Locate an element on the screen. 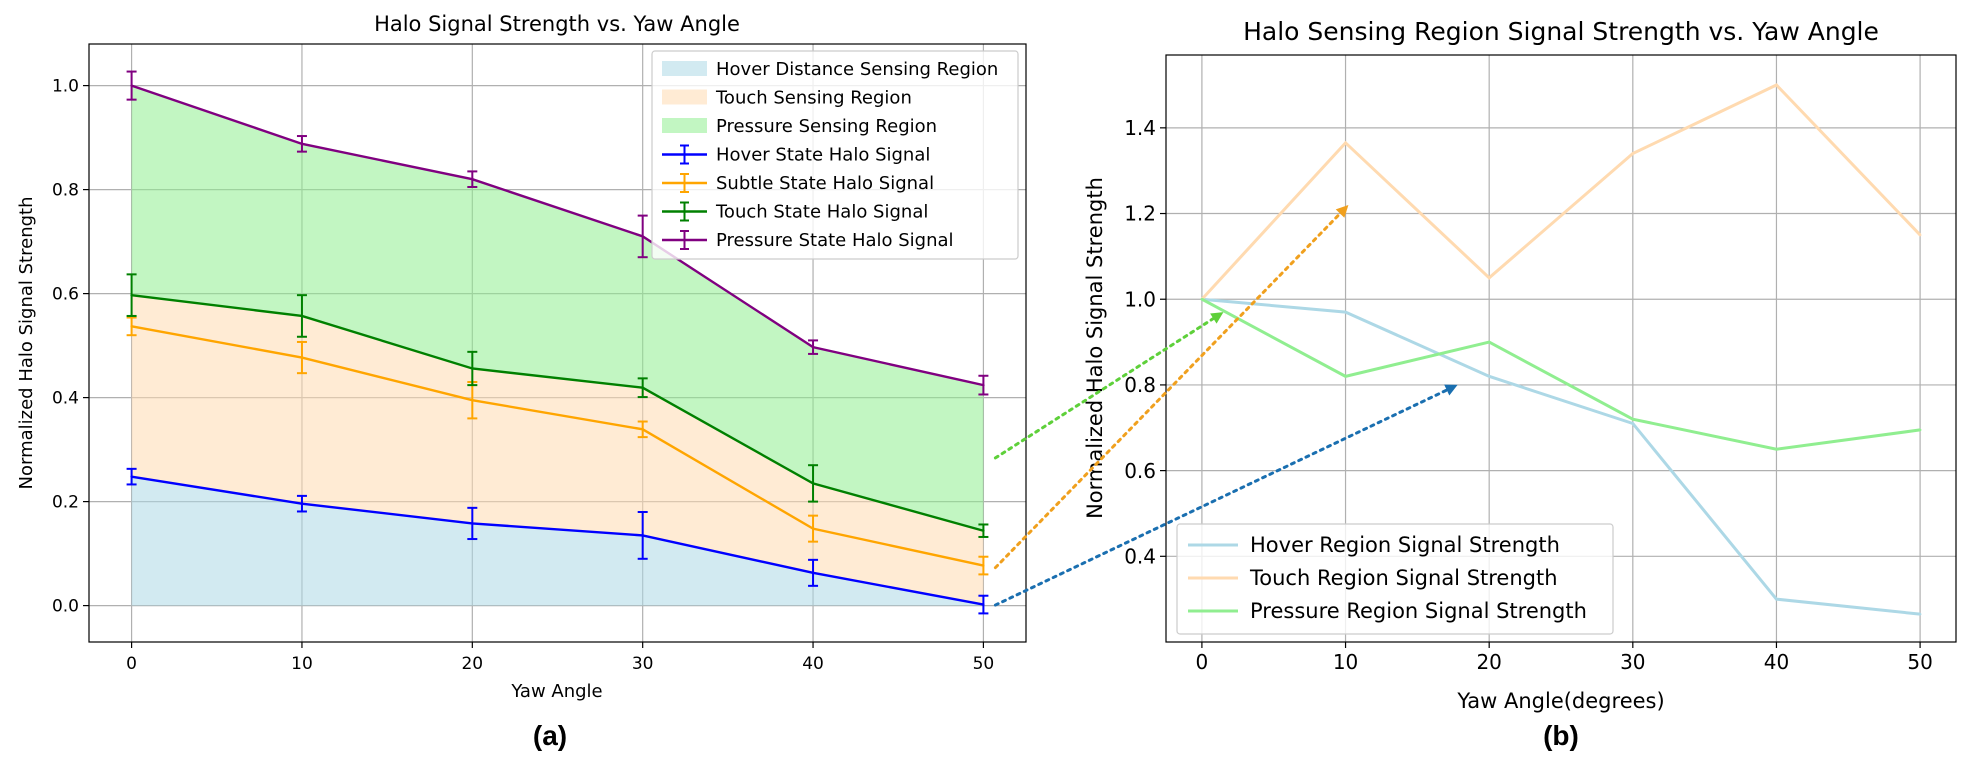 The image size is (1976, 776). a-xtick-label: 0 is located at coordinates (131, 664).